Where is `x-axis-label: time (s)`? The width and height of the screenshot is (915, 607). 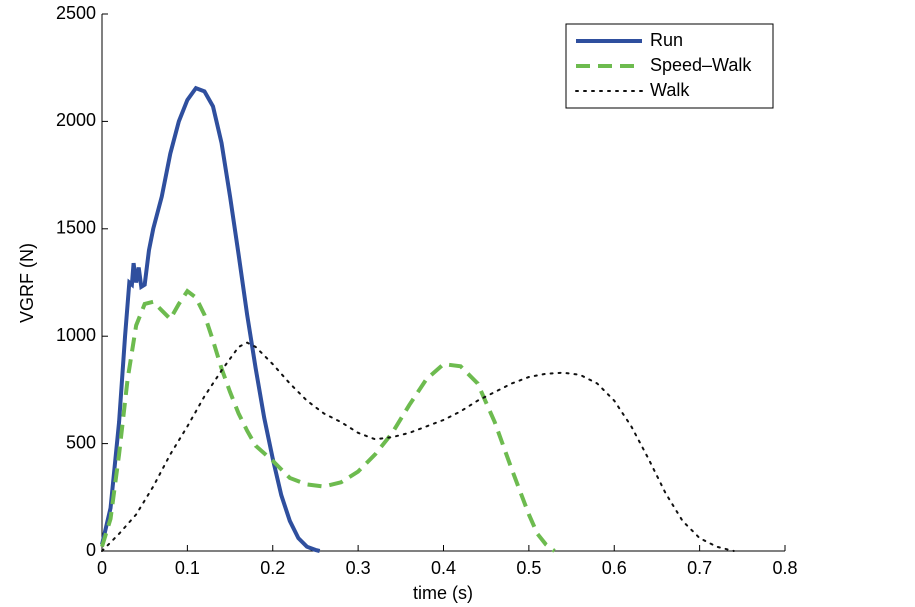 x-axis-label: time (s) is located at coordinates (443, 593).